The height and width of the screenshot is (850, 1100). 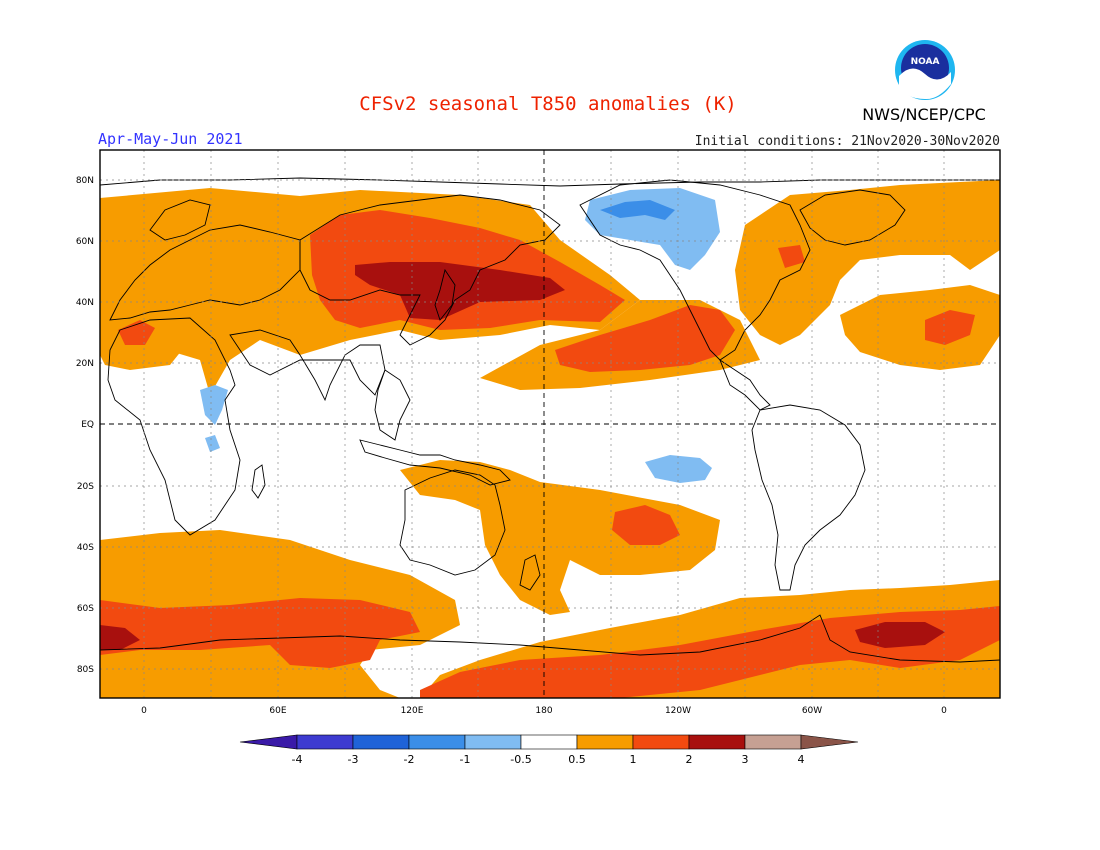 I want to click on lon-label: 60E, so click(x=277, y=711).